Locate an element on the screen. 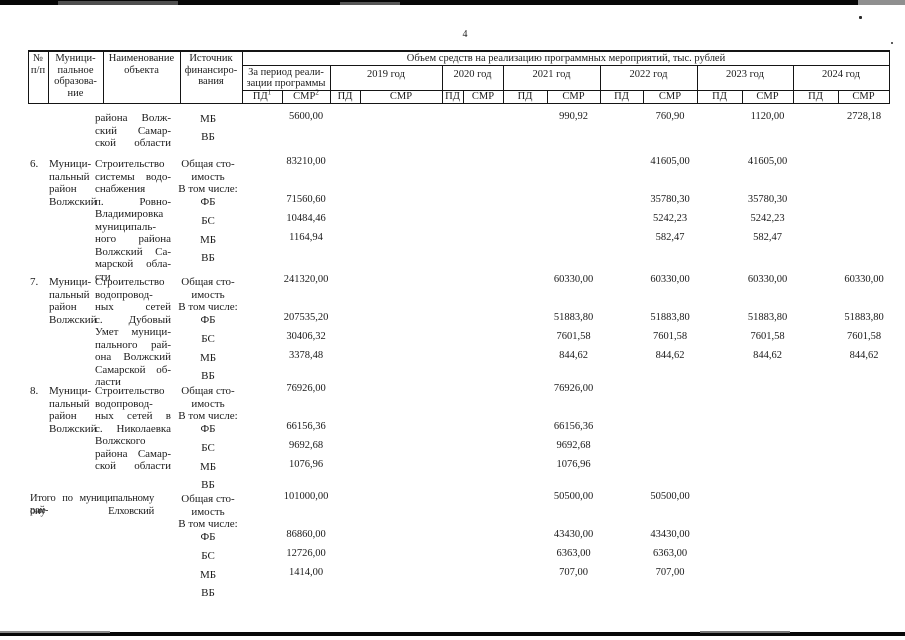 Image resolution: width=905 pixels, height=640 pixels. value-bs-y2023: 7601,58 is located at coordinates (767, 336).